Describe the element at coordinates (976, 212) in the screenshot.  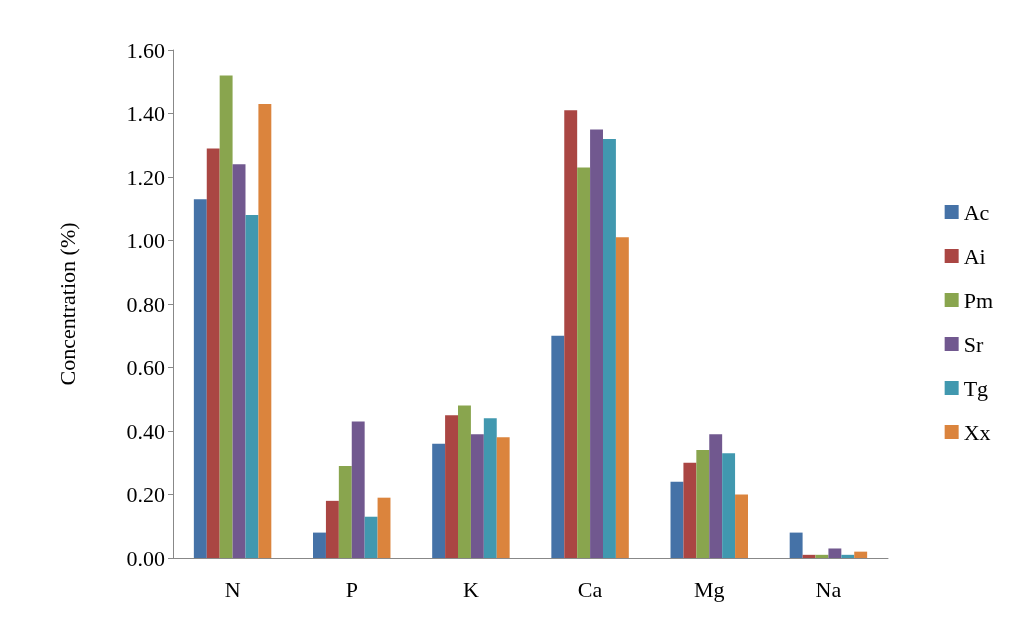
I see `legend-label: Ac` at that location.